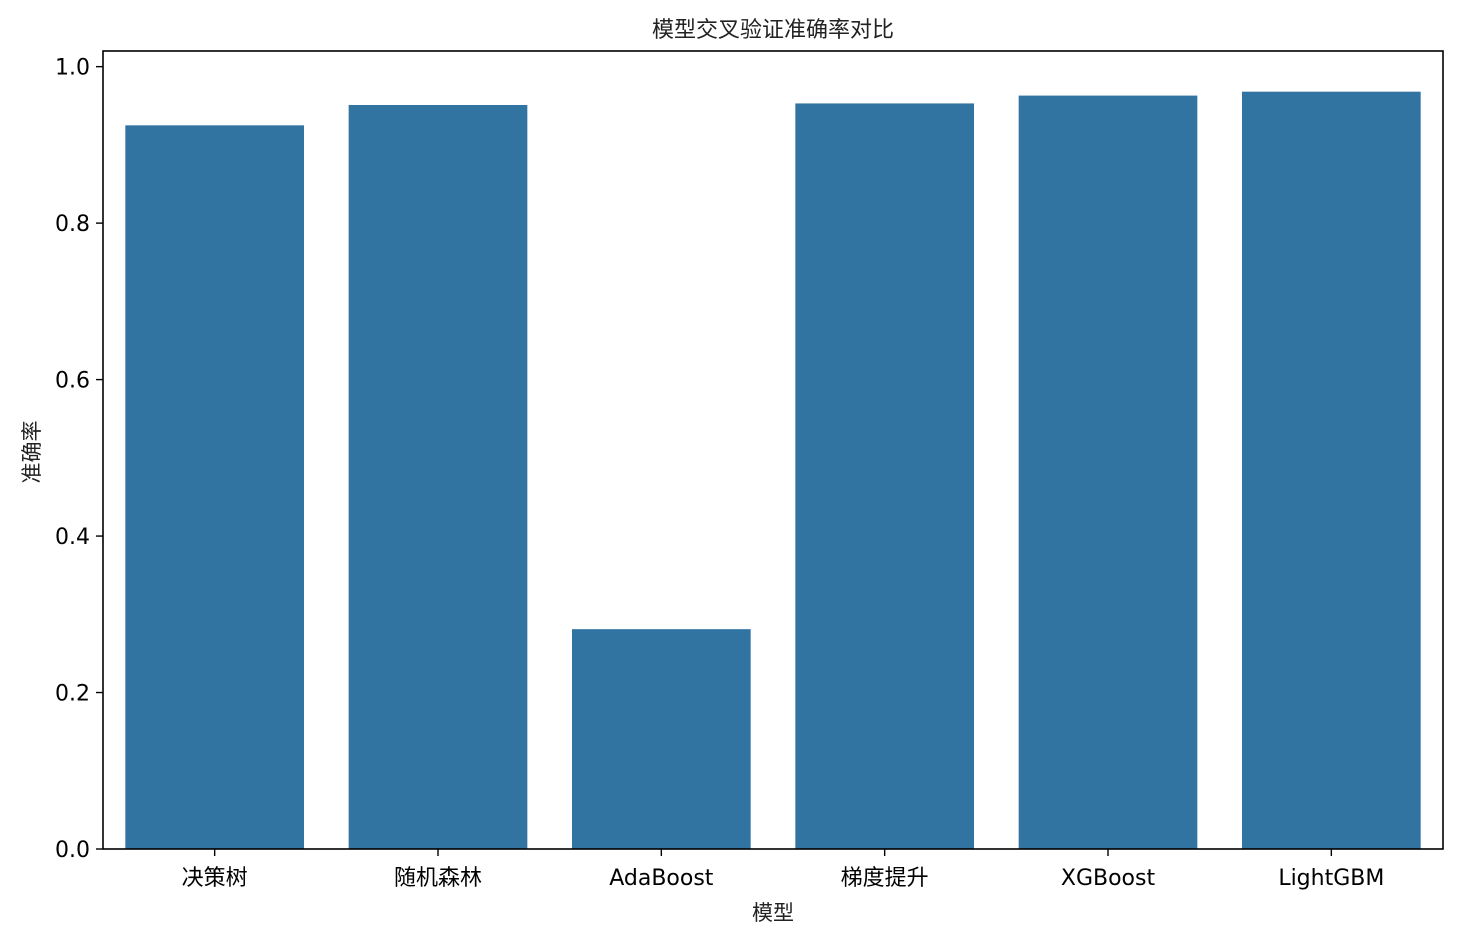 This screenshot has width=1460, height=945. I want to click on y-tick-label-2: 0.4, so click(72, 537).